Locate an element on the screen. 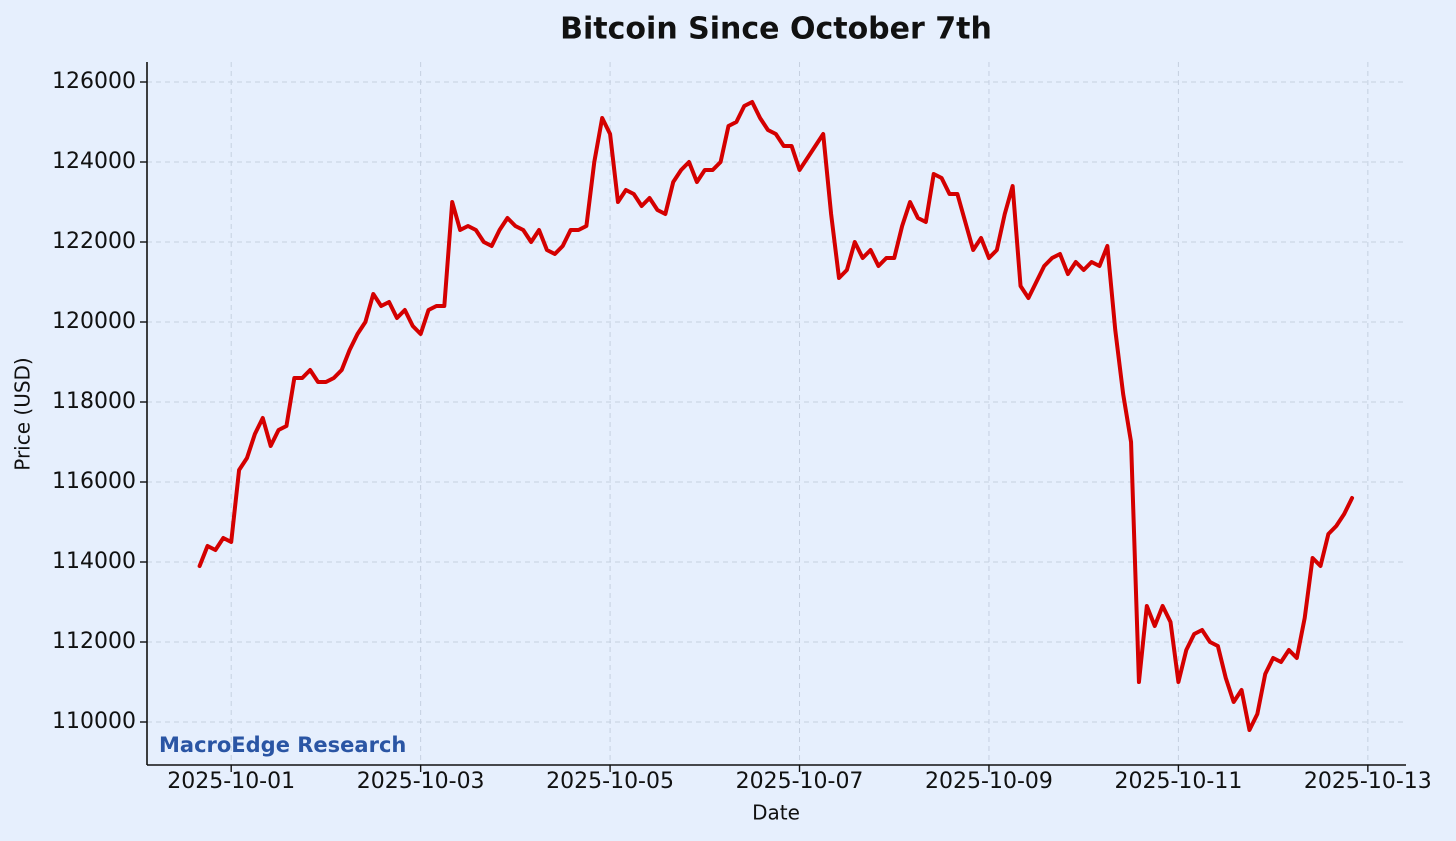  x-tick-label: 2025-10-09 is located at coordinates (989, 781).